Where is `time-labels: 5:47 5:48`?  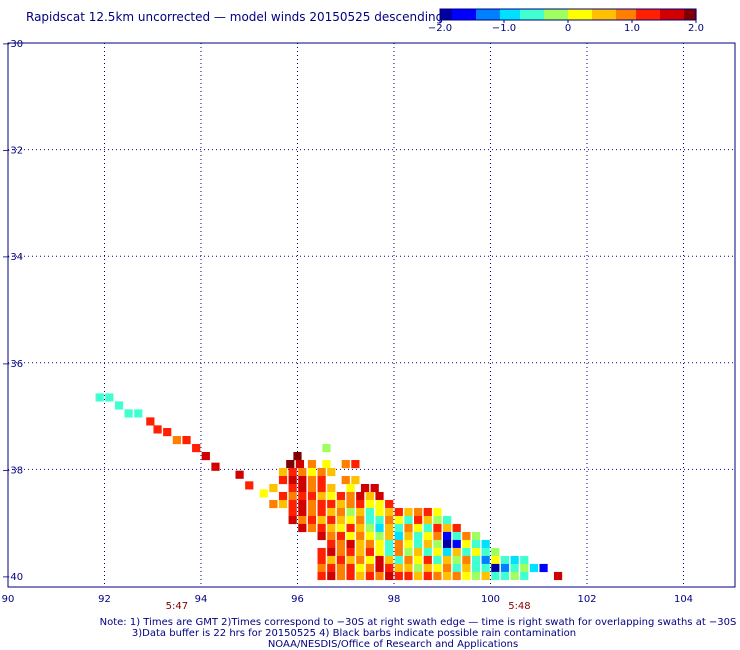 time-labels: 5:47 5:48 is located at coordinates (348, 606).